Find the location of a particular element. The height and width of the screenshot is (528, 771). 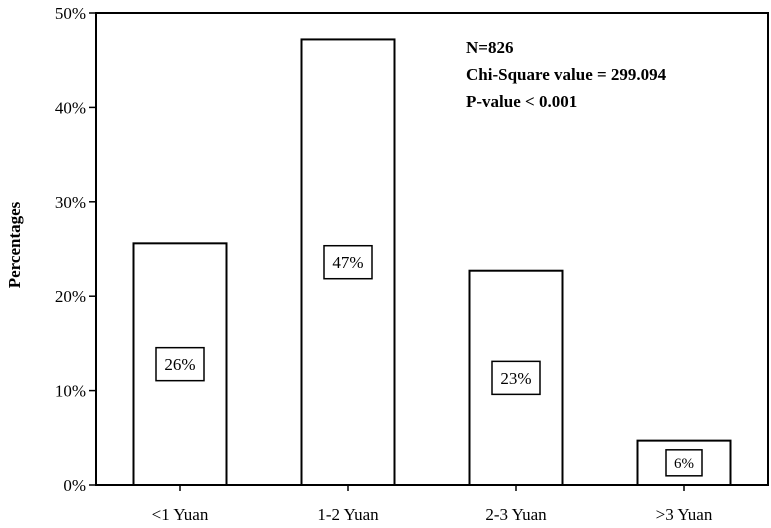

data-label: 26% is located at coordinates (179, 364).